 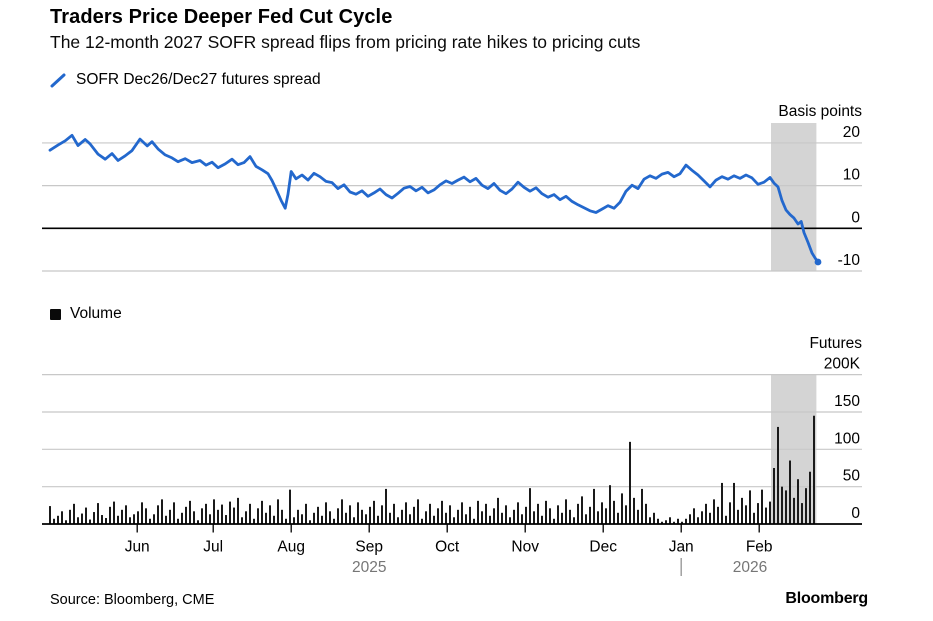 I want to click on month-label: Aug, so click(x=291, y=547).